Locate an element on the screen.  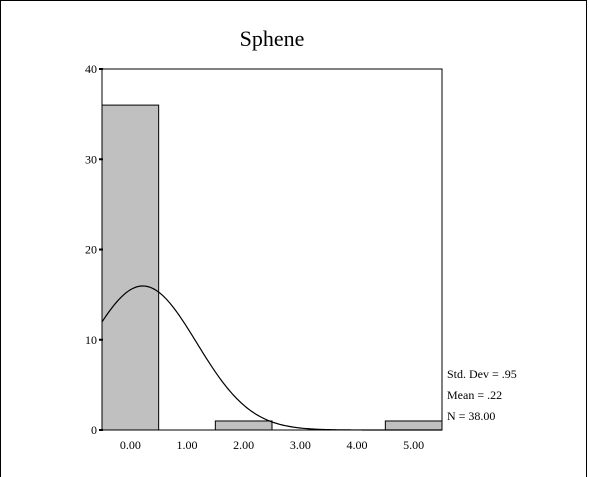
x-axis: 0.00 1.00 2.00 3.00 4.00 5.00 is located at coordinates (272, 445).